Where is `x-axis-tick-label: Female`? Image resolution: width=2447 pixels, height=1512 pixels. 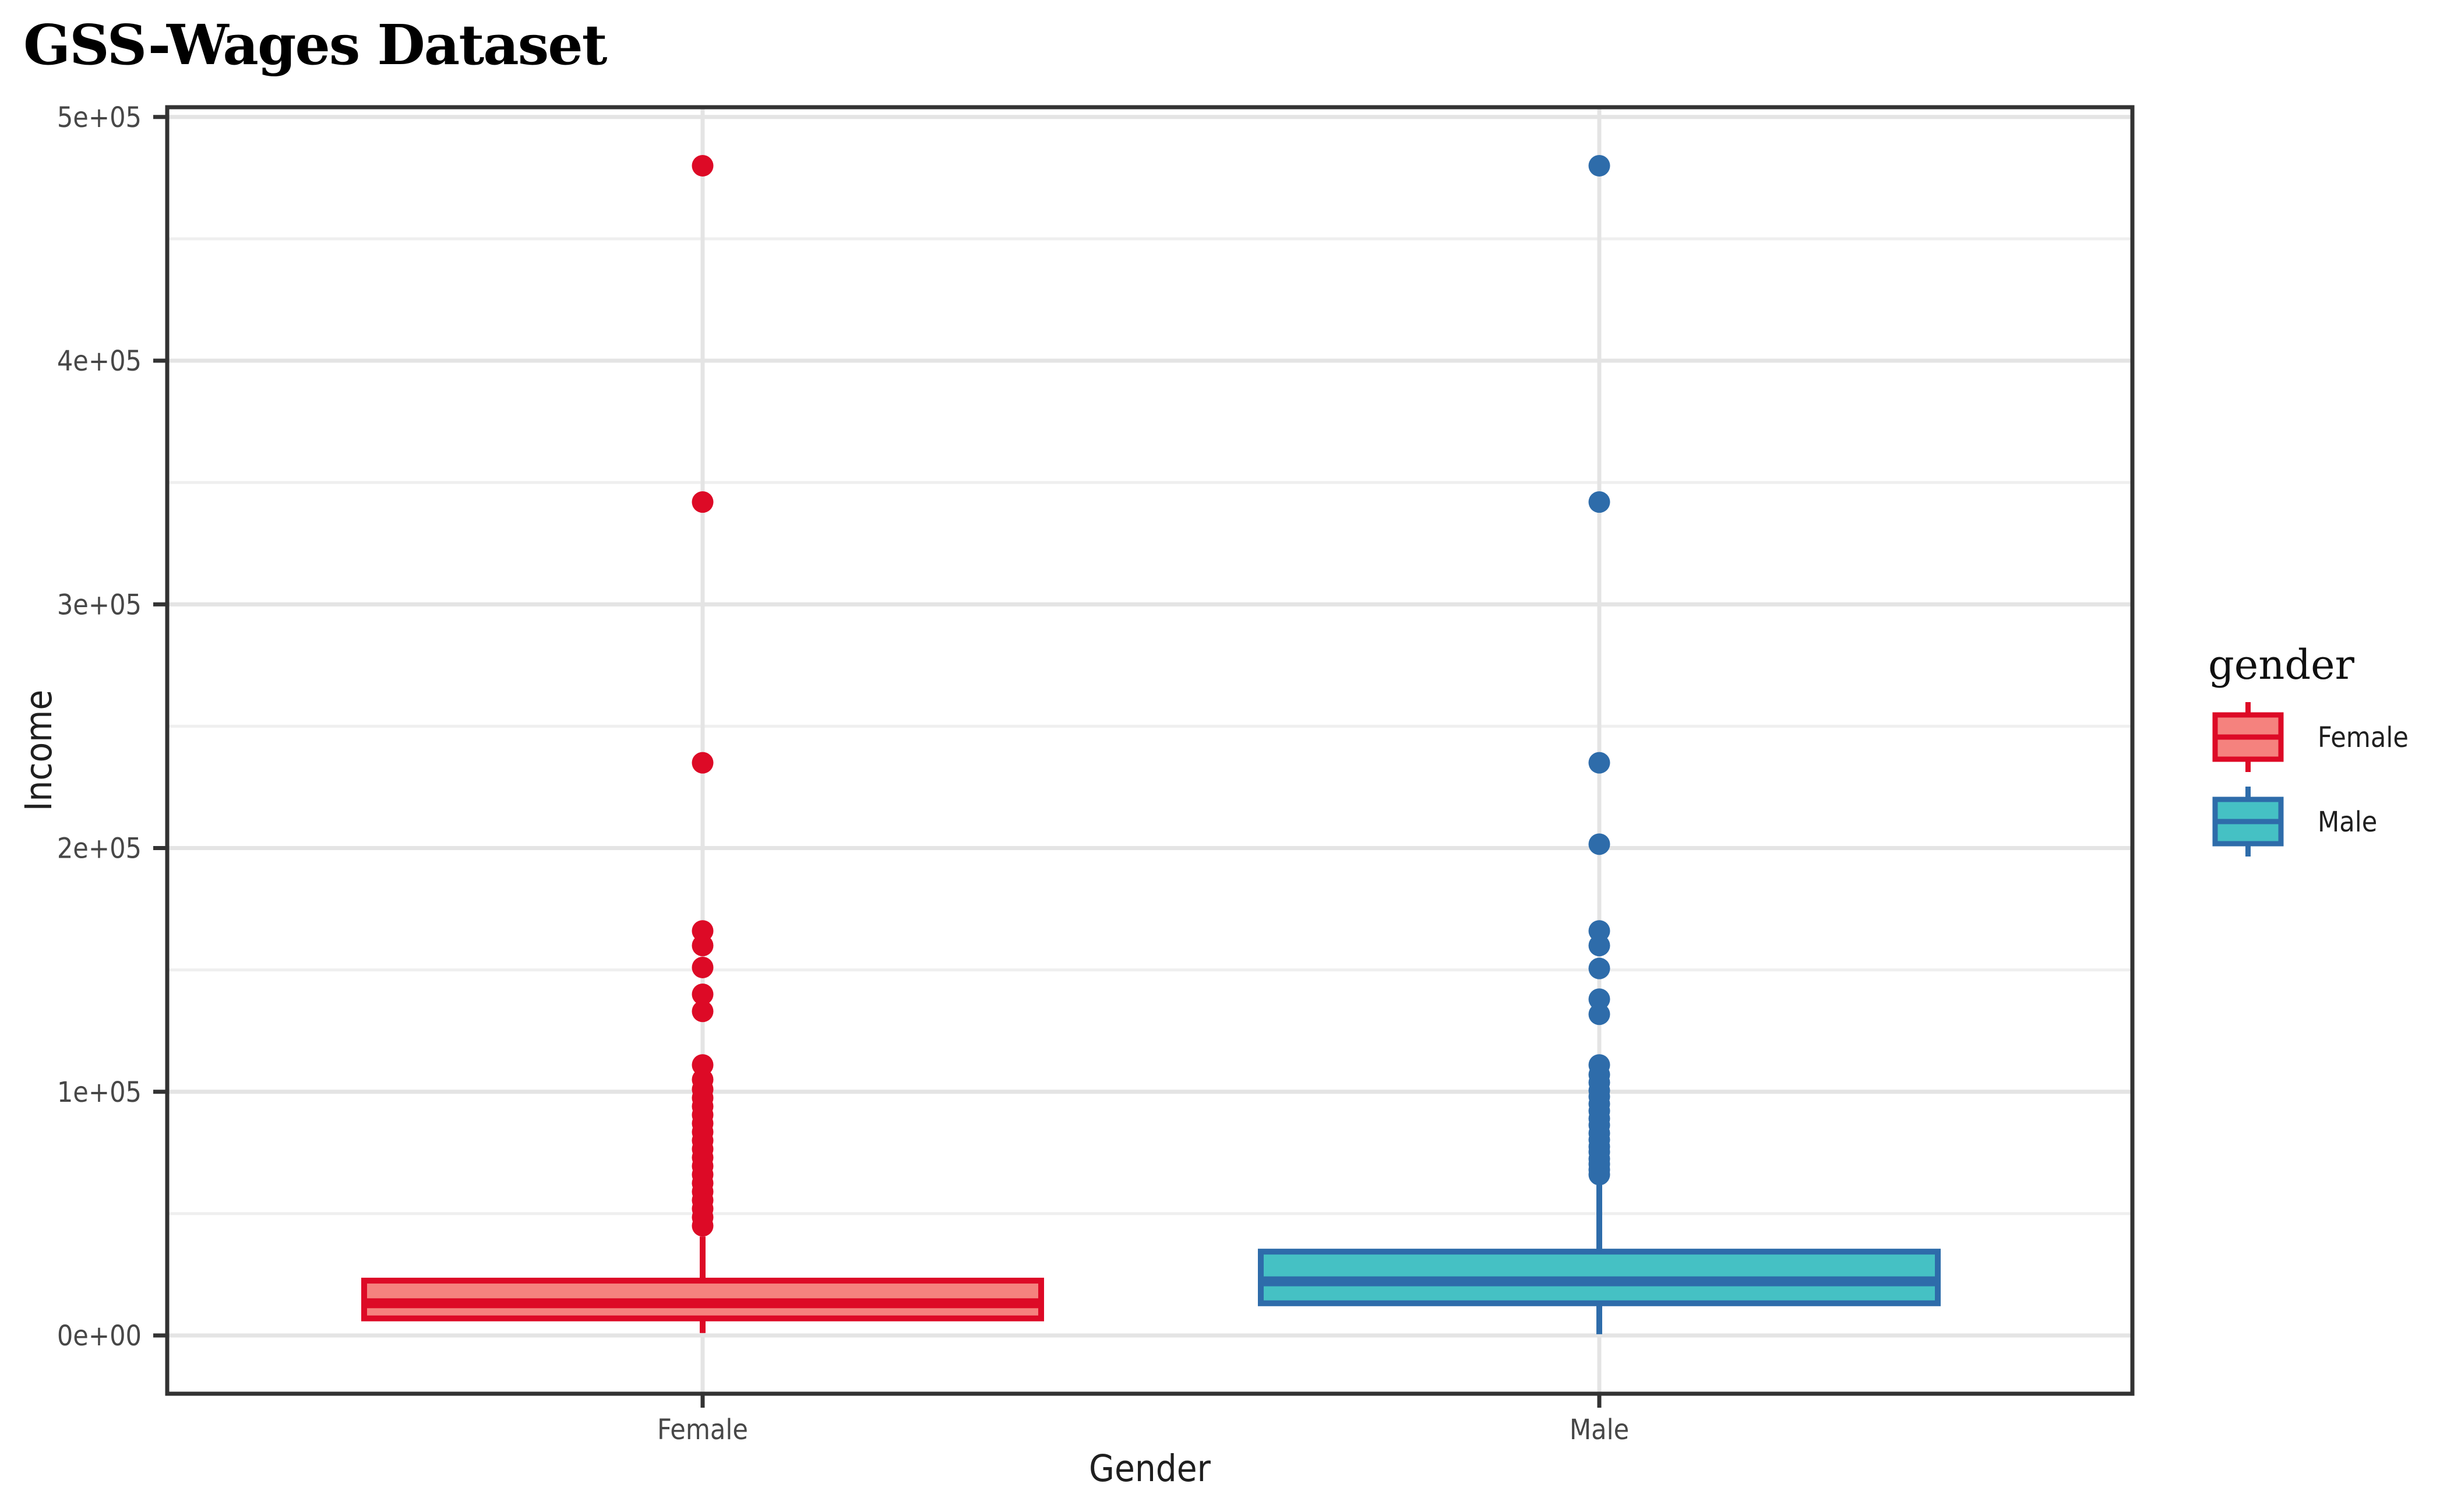 x-axis-tick-label: Female is located at coordinates (702, 1430).